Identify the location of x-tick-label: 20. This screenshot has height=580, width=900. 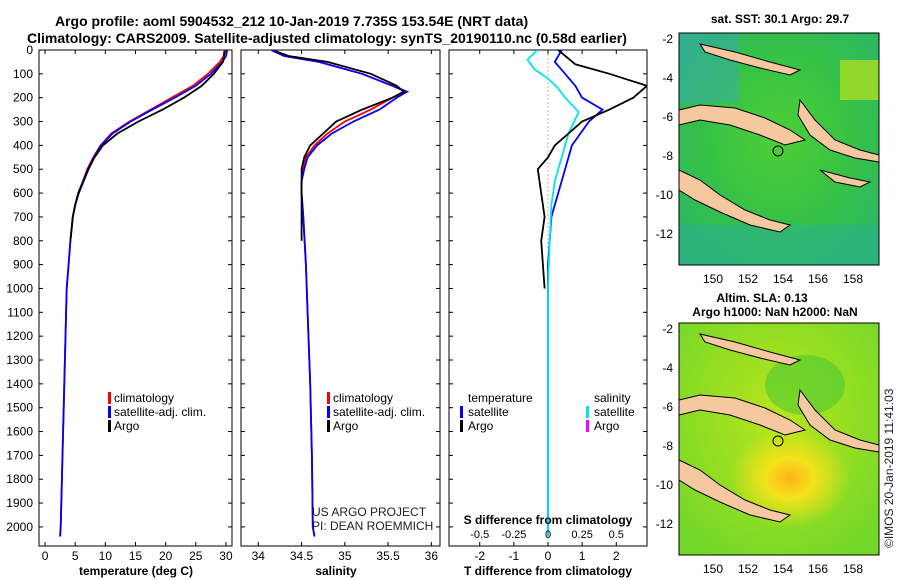
(166, 556).